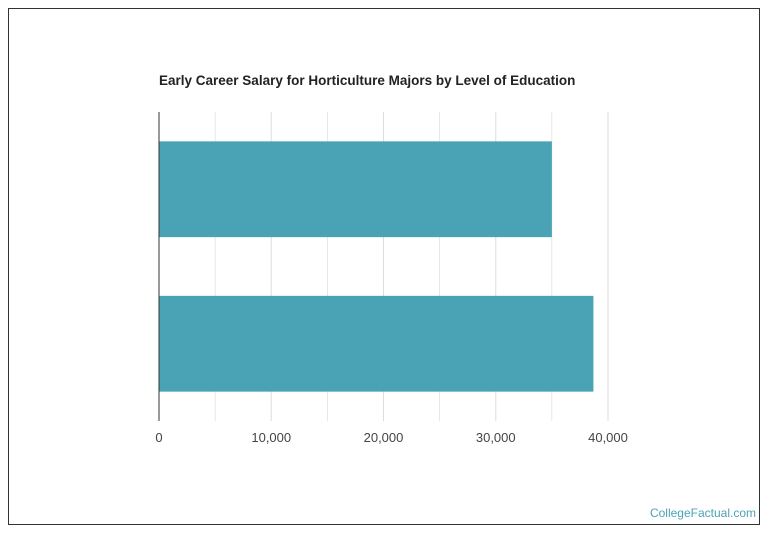 This screenshot has width=770, height=536. I want to click on x-tick-label: 30,000, so click(496, 437).